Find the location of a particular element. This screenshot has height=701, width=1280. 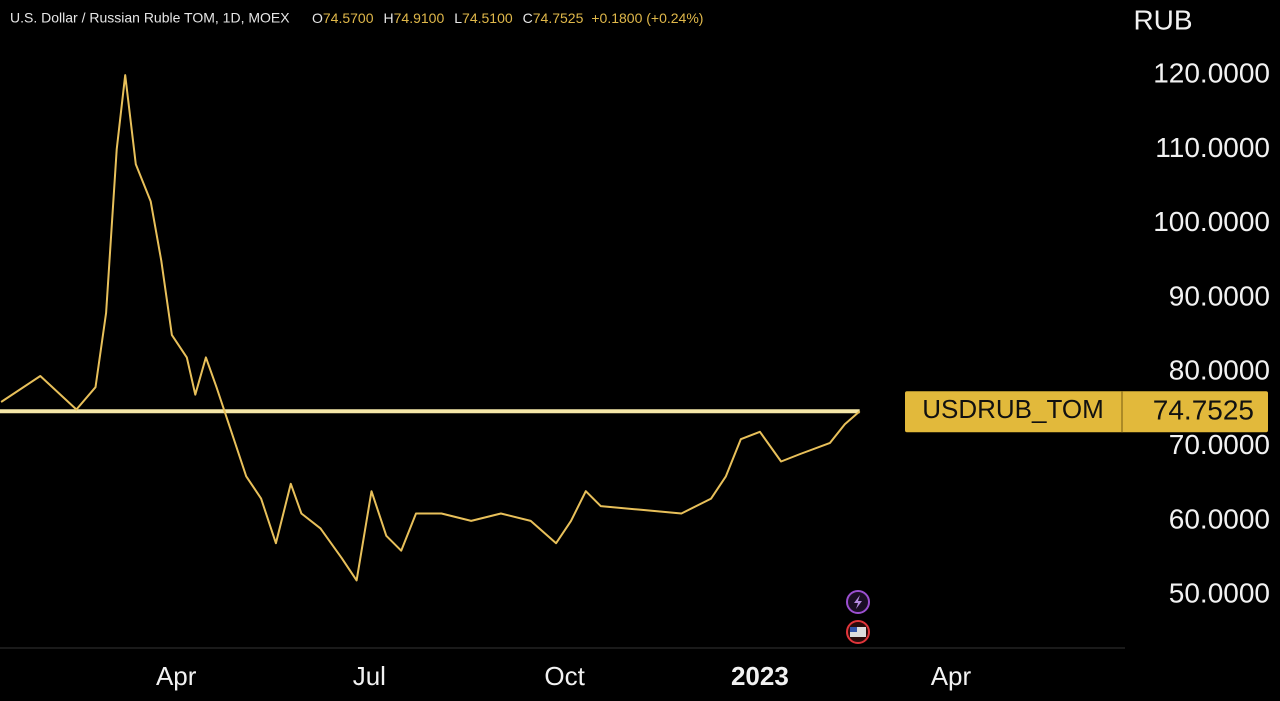

y-axis-unit: RUB is located at coordinates (1162, 19).